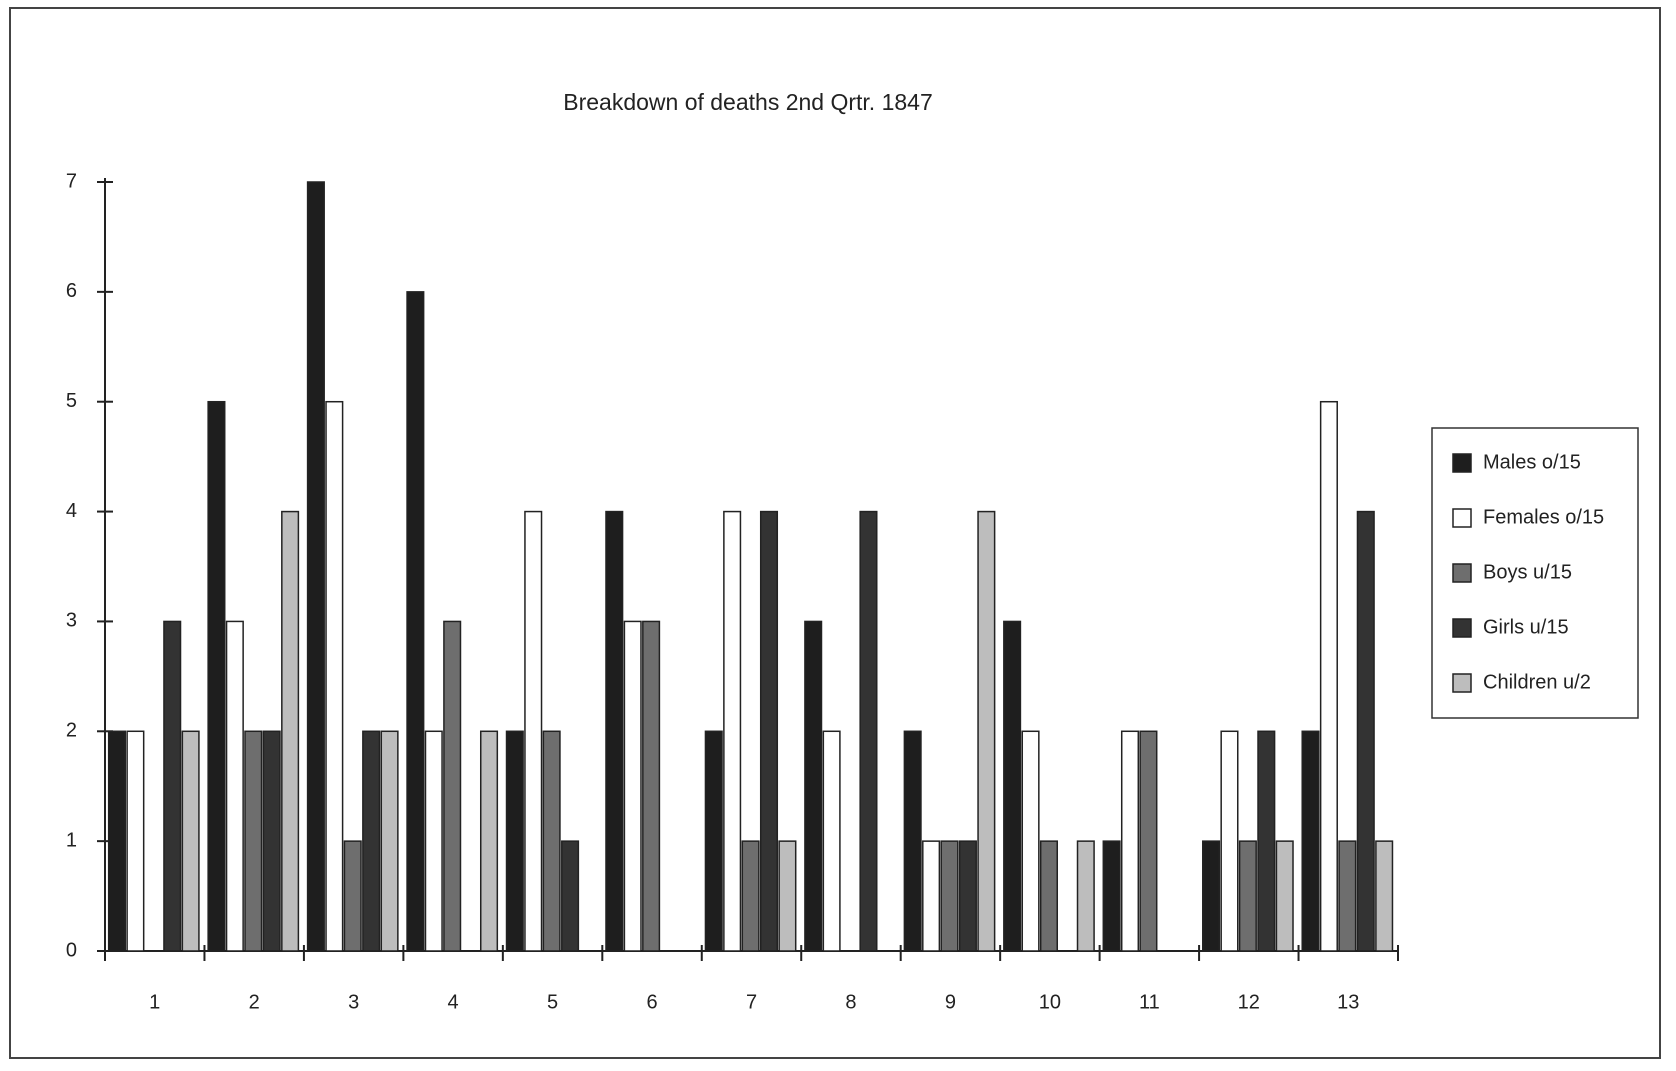 This screenshot has height=1071, width=1676. I want to click on x-tick-label: 11, so click(1149, 1002).